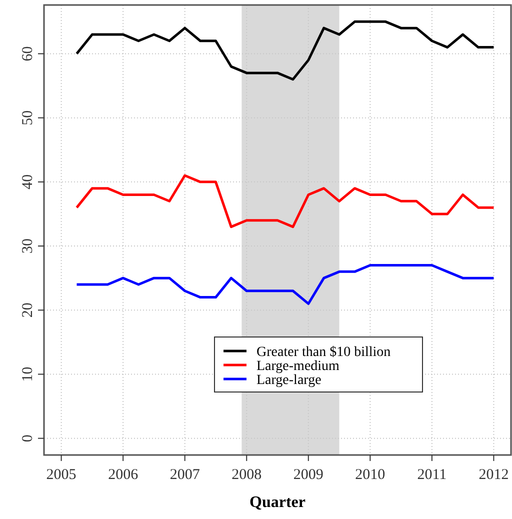  What do you see at coordinates (123, 475) in the screenshot?
I see `x-tick-label: 2006` at bounding box center [123, 475].